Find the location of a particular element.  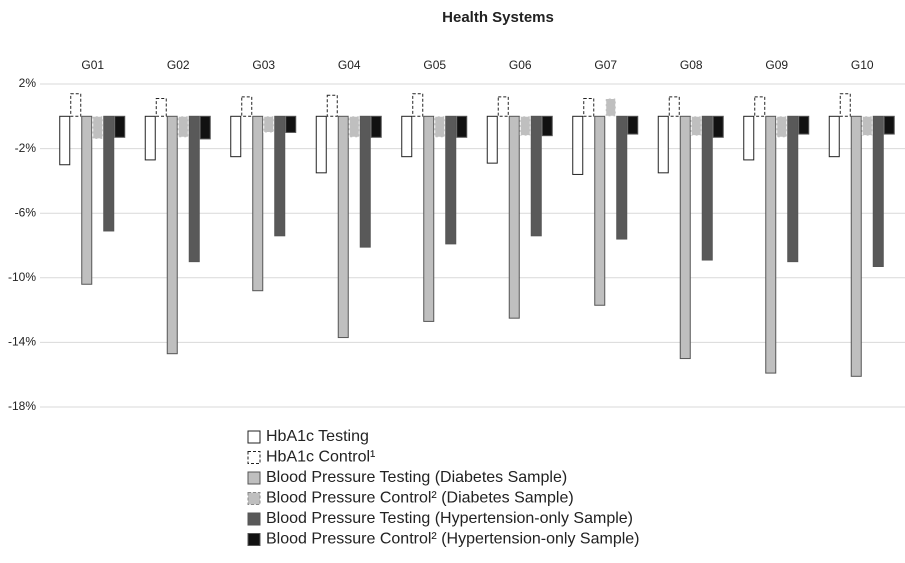

x-tick-label: G04 is located at coordinates (349, 65).